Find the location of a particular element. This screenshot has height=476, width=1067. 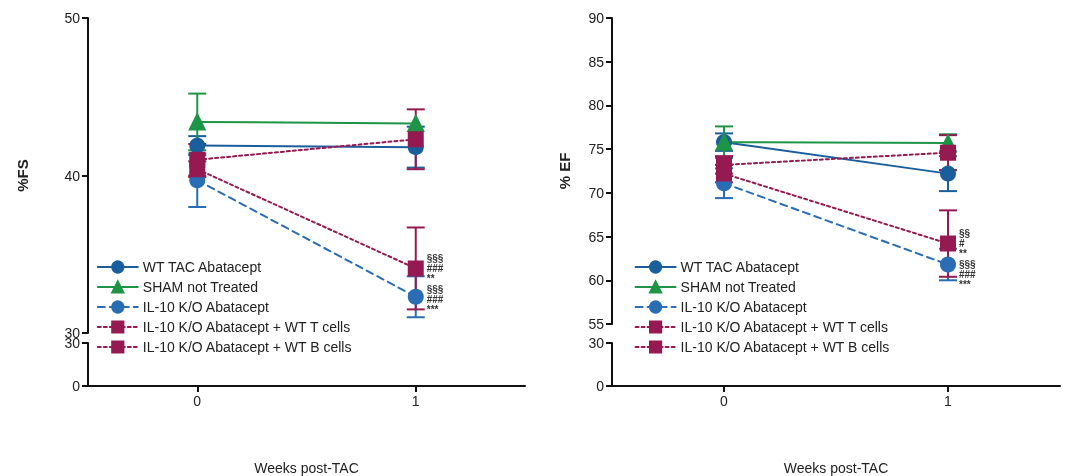

y-tick-label: 55 is located at coordinates (596, 324).